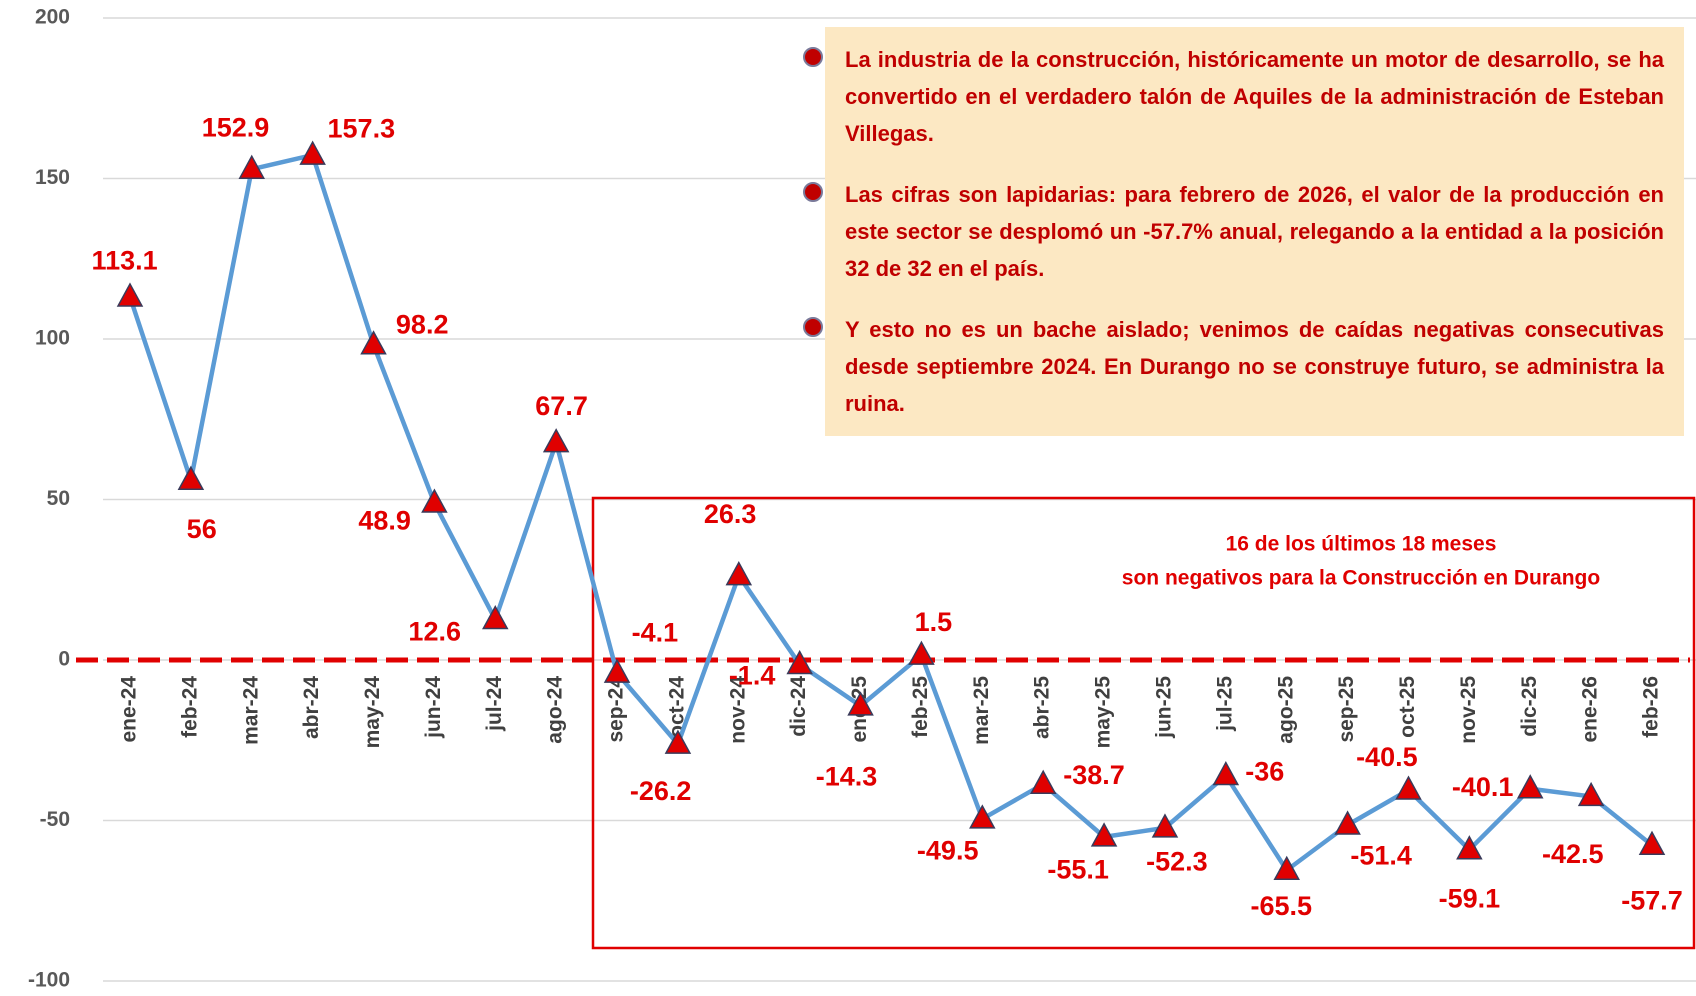 This screenshot has height=996, width=1696. Describe the element at coordinates (752, 676) in the screenshot. I see `data-label: -1.4` at that location.